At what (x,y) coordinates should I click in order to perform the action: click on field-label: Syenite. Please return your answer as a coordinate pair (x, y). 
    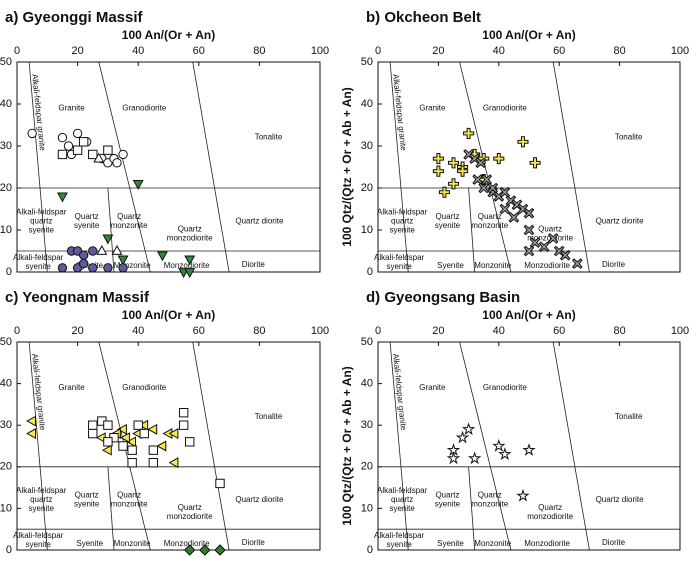
    Looking at the image, I should click on (450, 265).